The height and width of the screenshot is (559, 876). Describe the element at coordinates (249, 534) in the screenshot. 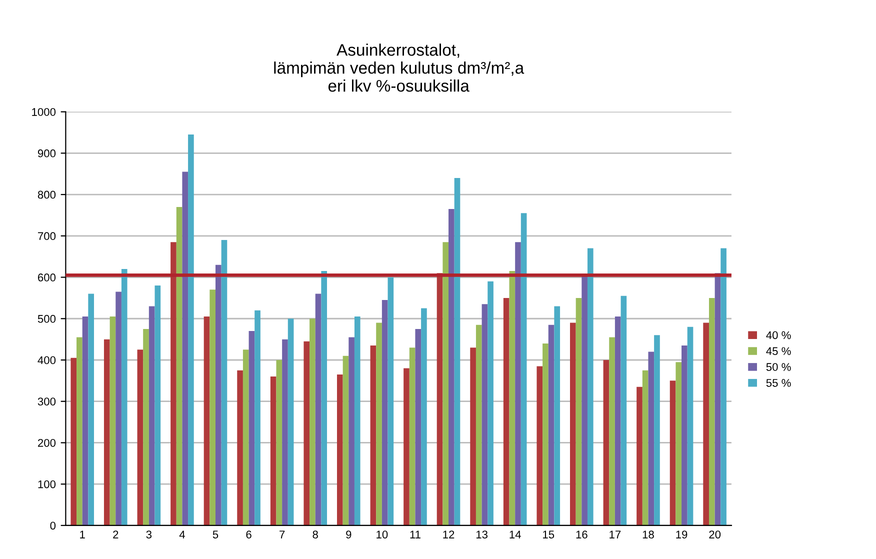

I see `x-tick-label: 6` at that location.